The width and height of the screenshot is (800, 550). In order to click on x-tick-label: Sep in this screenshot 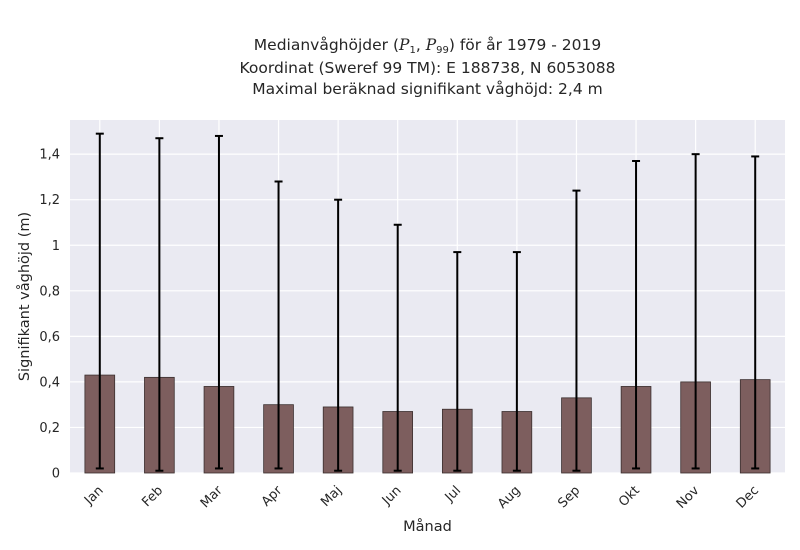, I will do `click(569, 497)`.